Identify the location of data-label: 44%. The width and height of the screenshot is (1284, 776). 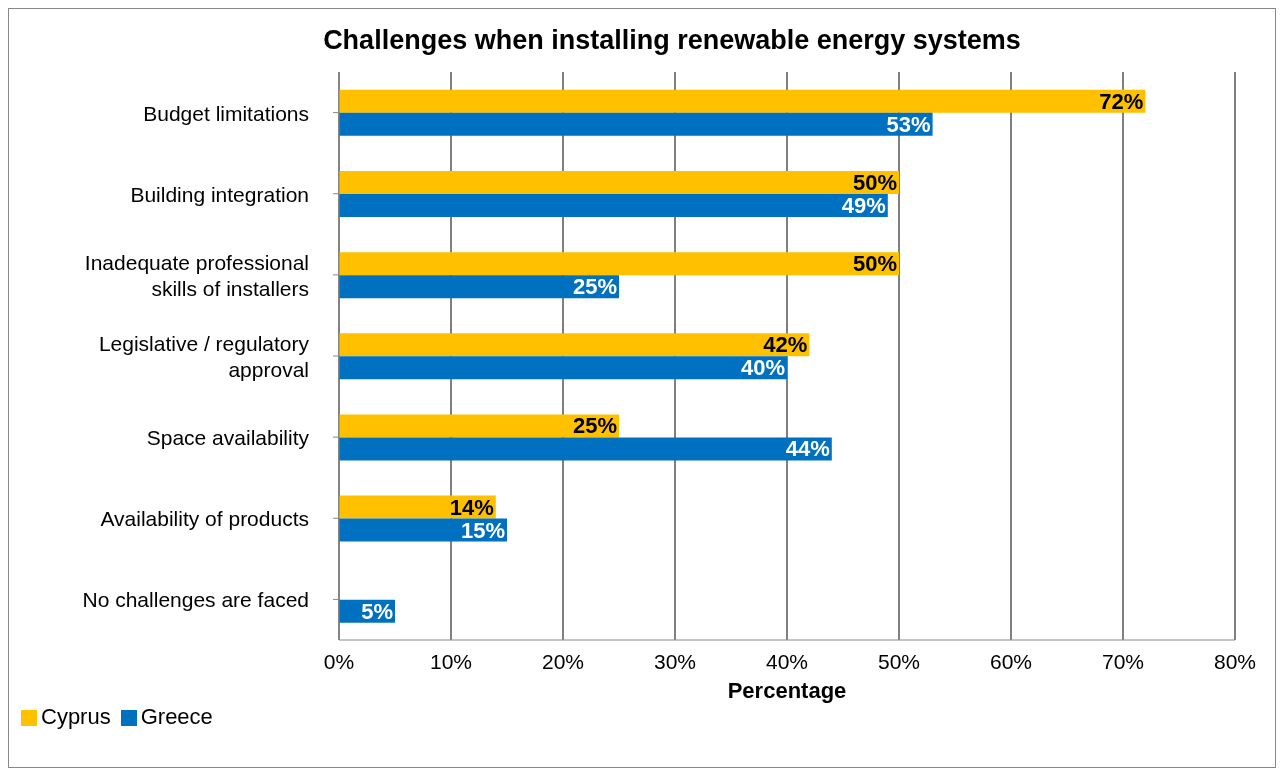
(807, 449).